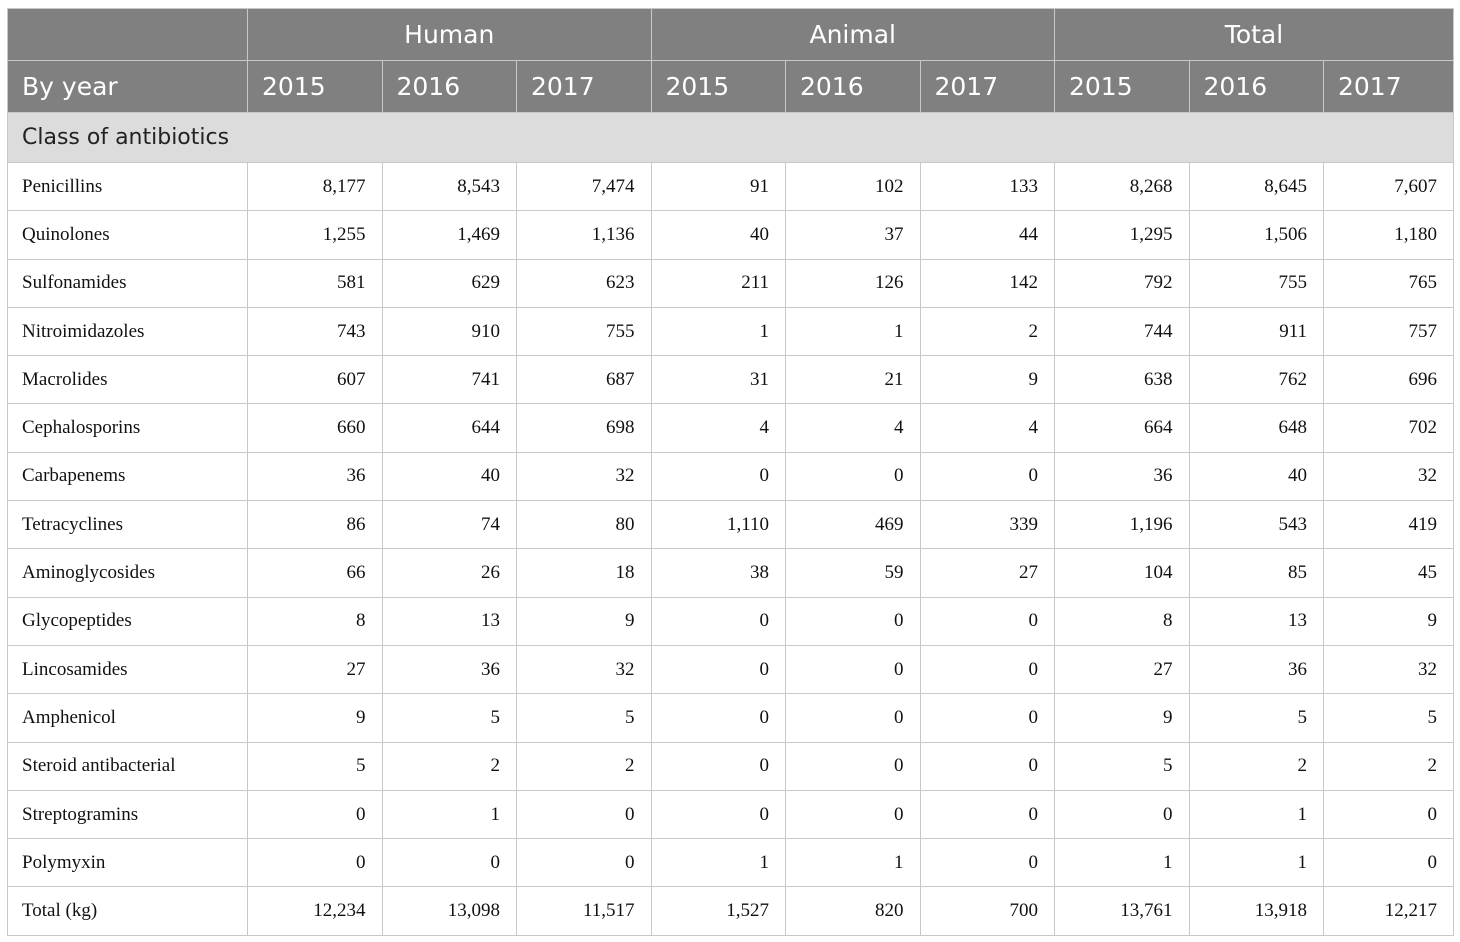 This screenshot has height=942, width=1460. Describe the element at coordinates (127, 911) in the screenshot. I see `row-label: Total (kg)` at that location.